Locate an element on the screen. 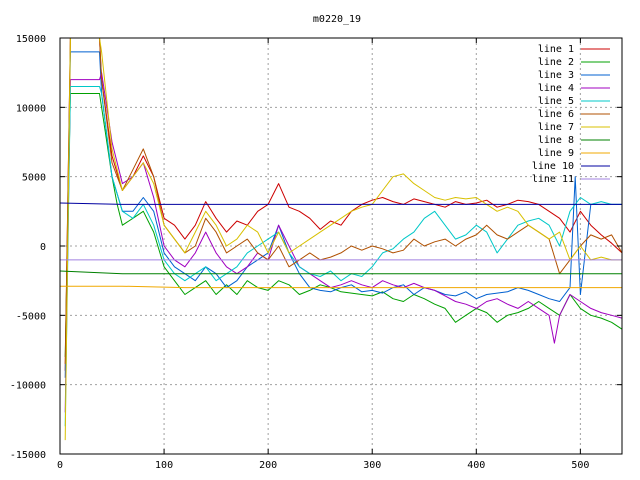 The height and width of the screenshot is (480, 640). legend-label: line 9 is located at coordinates (556, 153).